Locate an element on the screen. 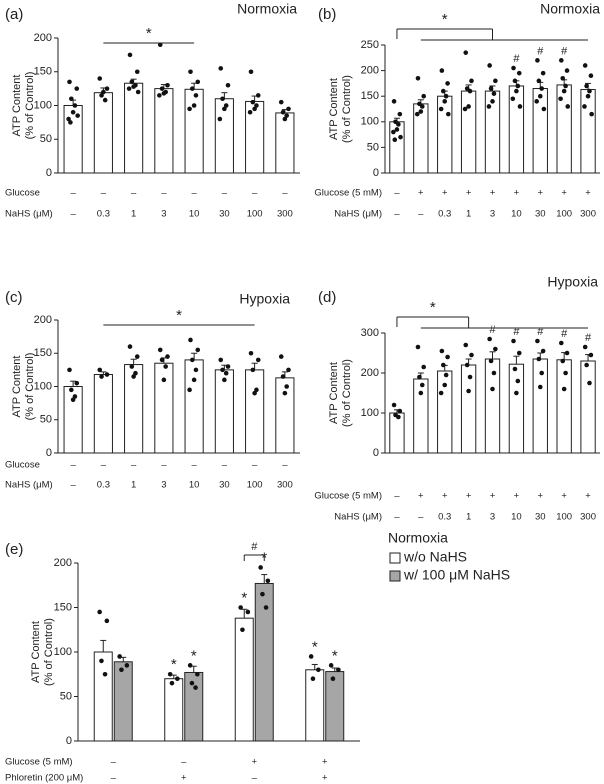 This screenshot has height=784, width=604. panel-title: Hypoxia is located at coordinates (572, 282).